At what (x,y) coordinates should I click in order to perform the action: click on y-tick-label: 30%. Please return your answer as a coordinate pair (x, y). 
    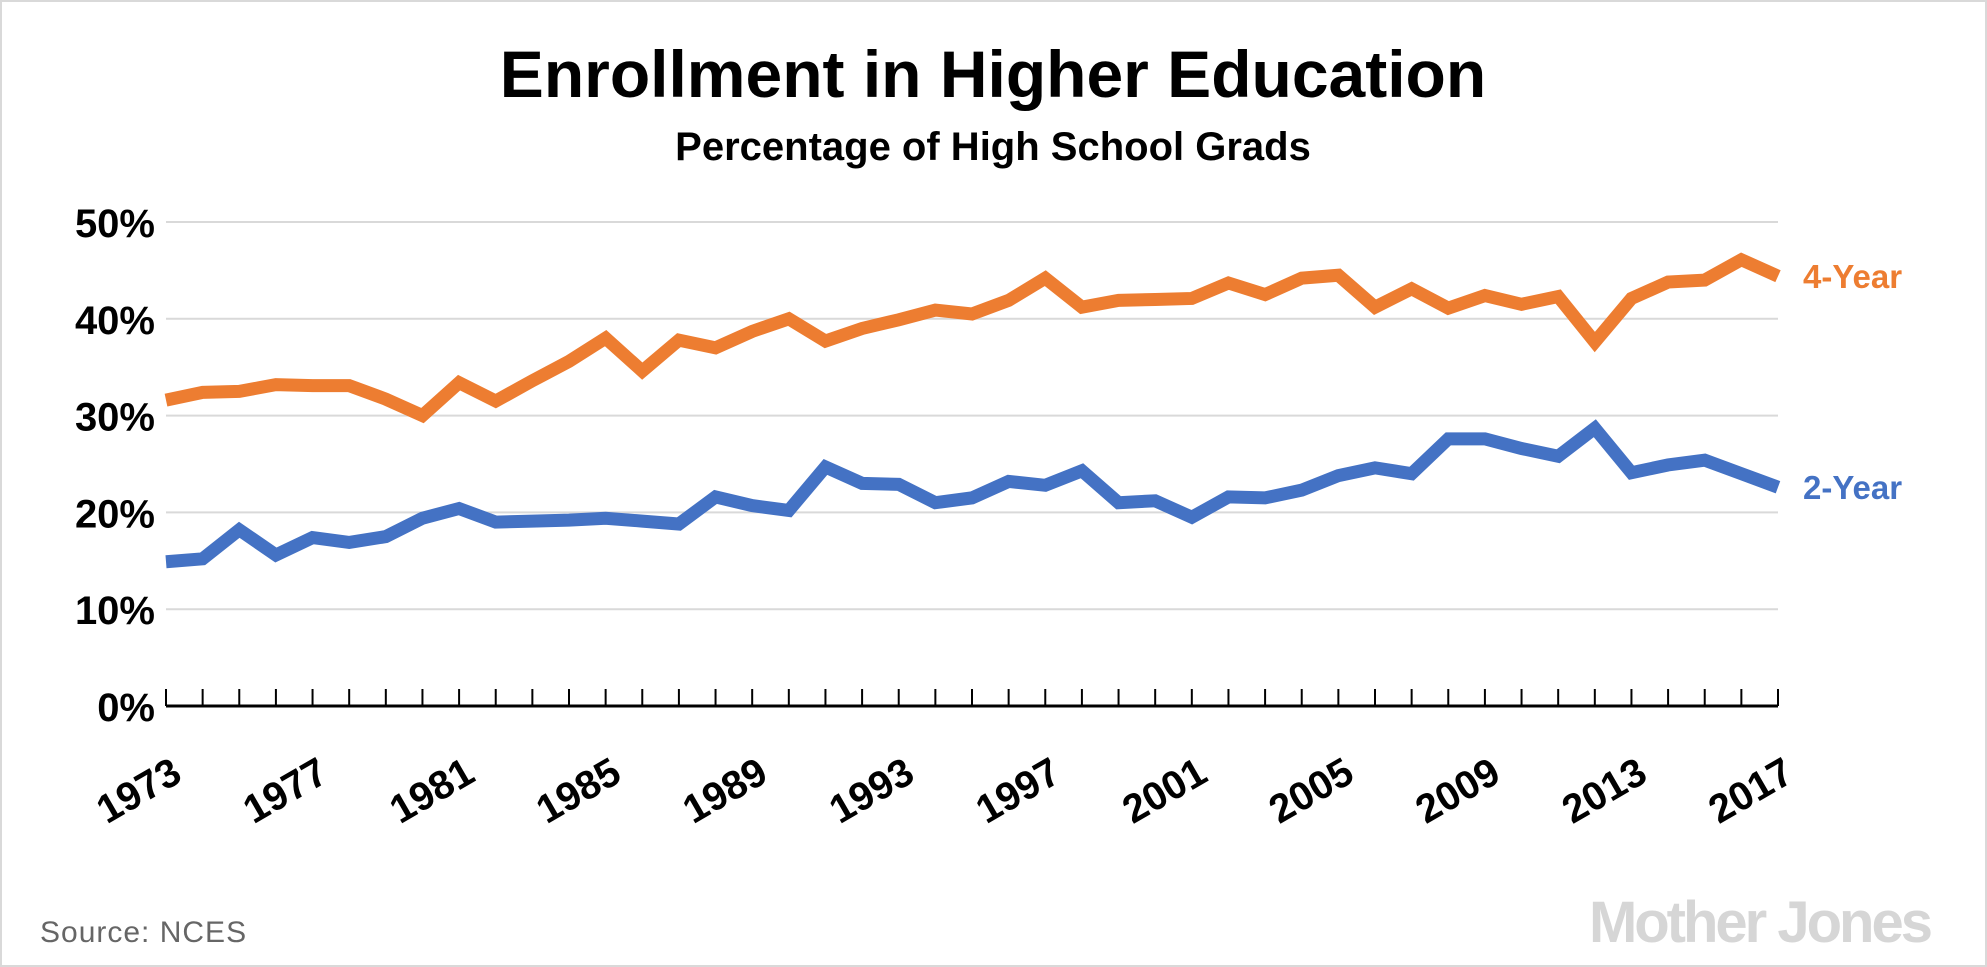
    Looking at the image, I should click on (115, 418).